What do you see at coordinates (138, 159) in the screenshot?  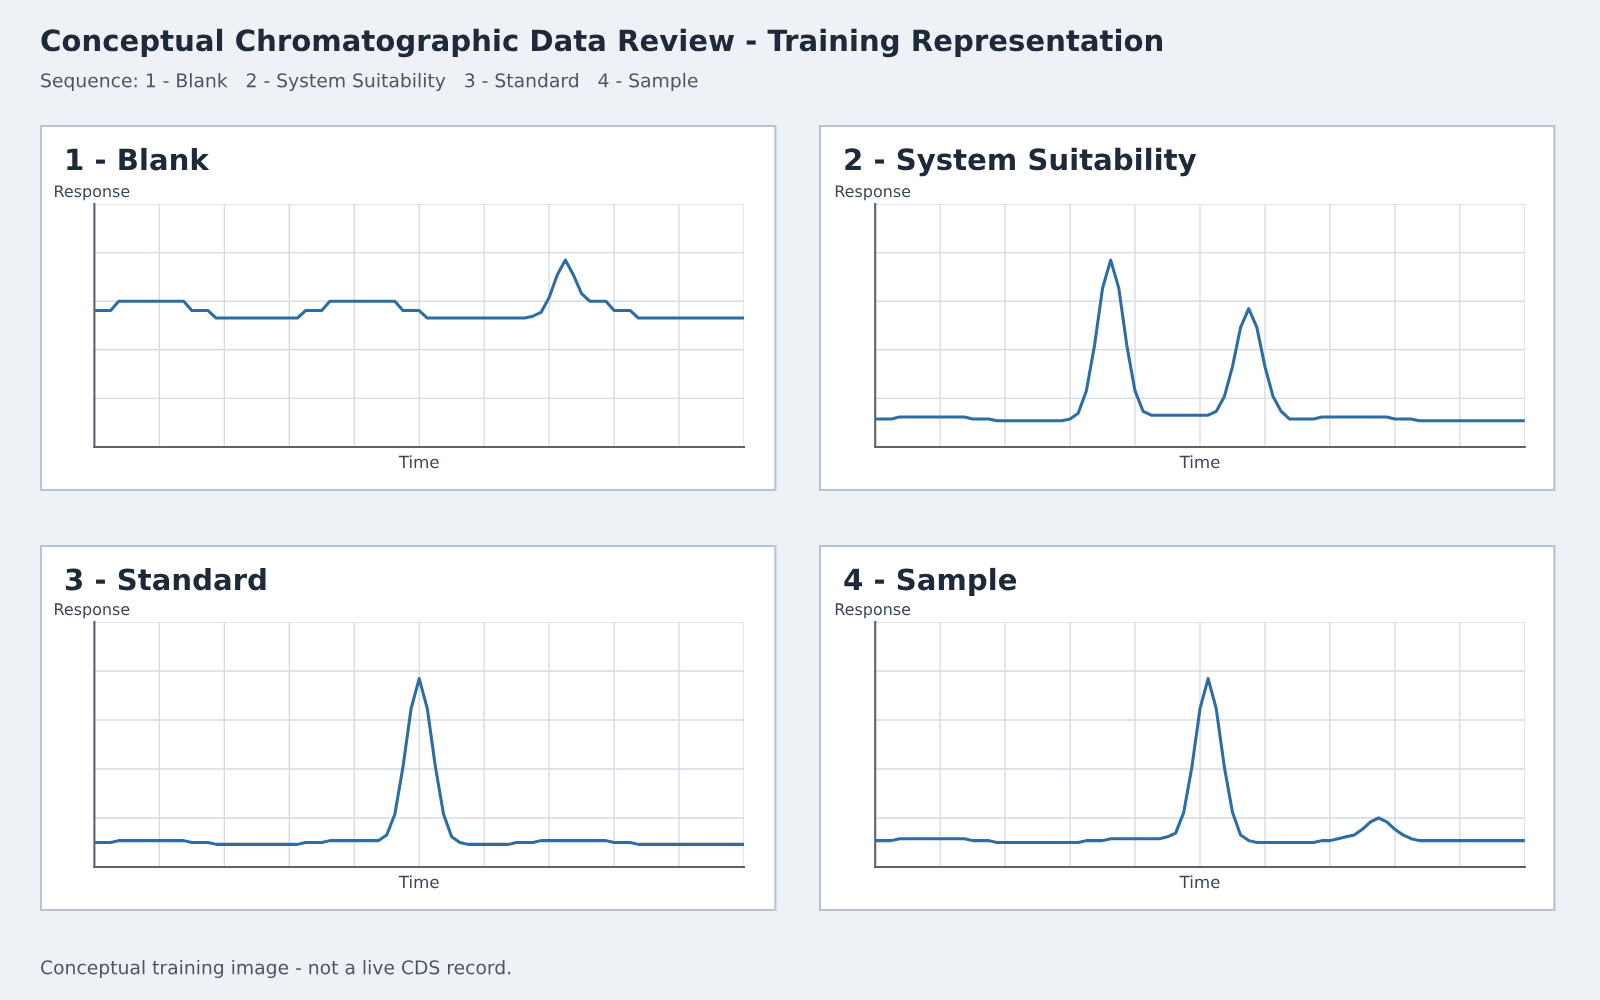 I see `chart-title: 1 - Blank` at bounding box center [138, 159].